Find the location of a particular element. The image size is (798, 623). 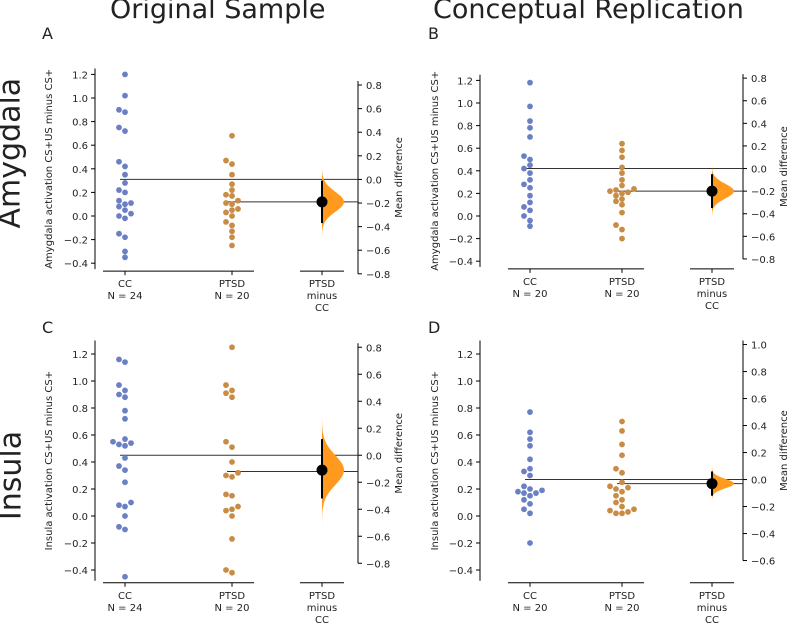

x-tick-label-group: CC is located at coordinates (530, 596).